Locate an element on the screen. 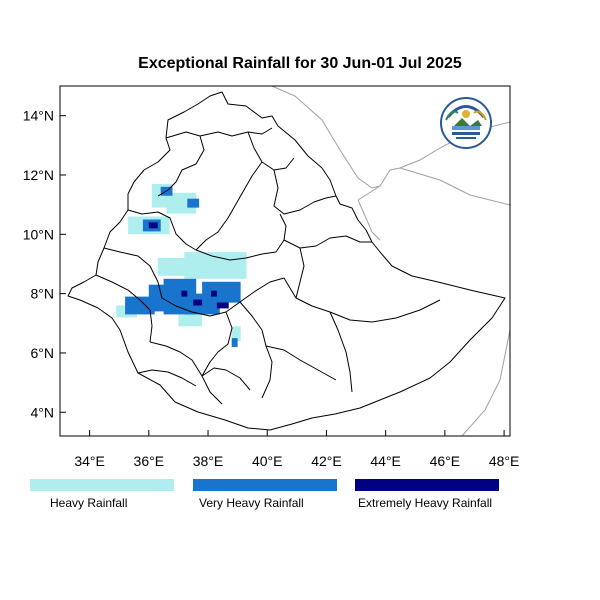 The image size is (600, 600). lon-tick-label: 44°E is located at coordinates (385, 461).